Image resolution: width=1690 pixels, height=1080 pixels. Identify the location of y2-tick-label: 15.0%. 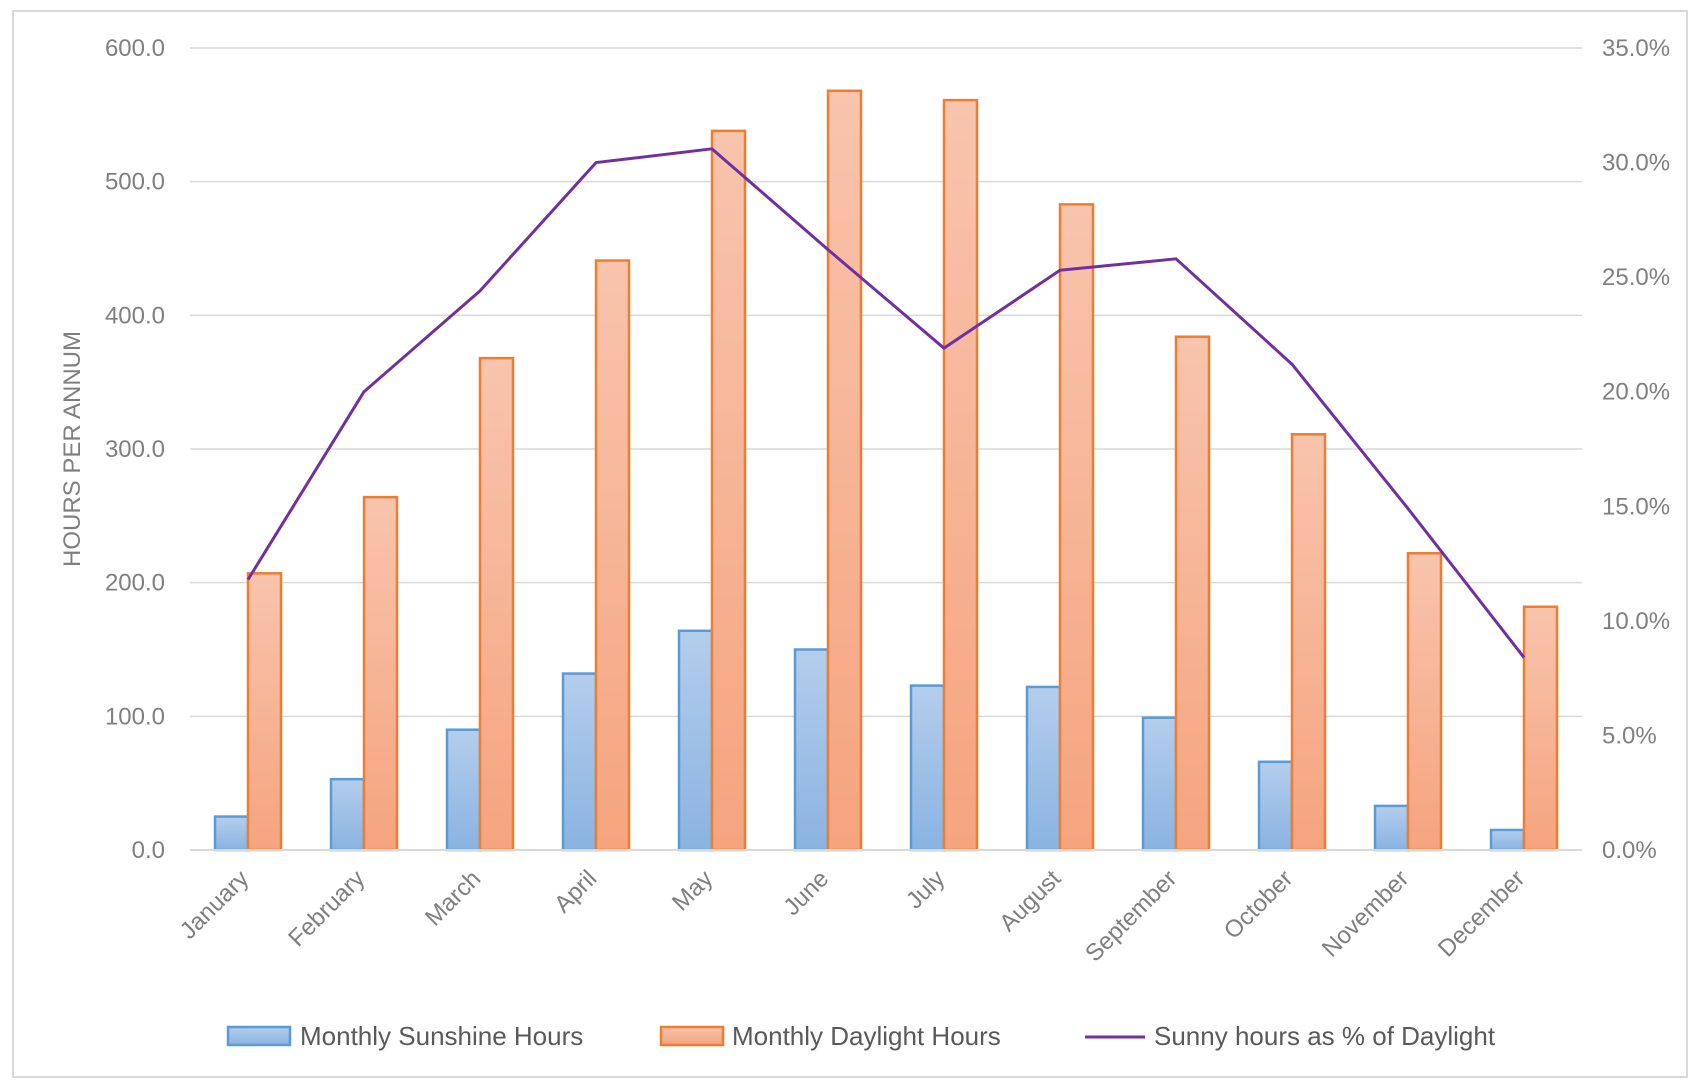
(1636, 506).